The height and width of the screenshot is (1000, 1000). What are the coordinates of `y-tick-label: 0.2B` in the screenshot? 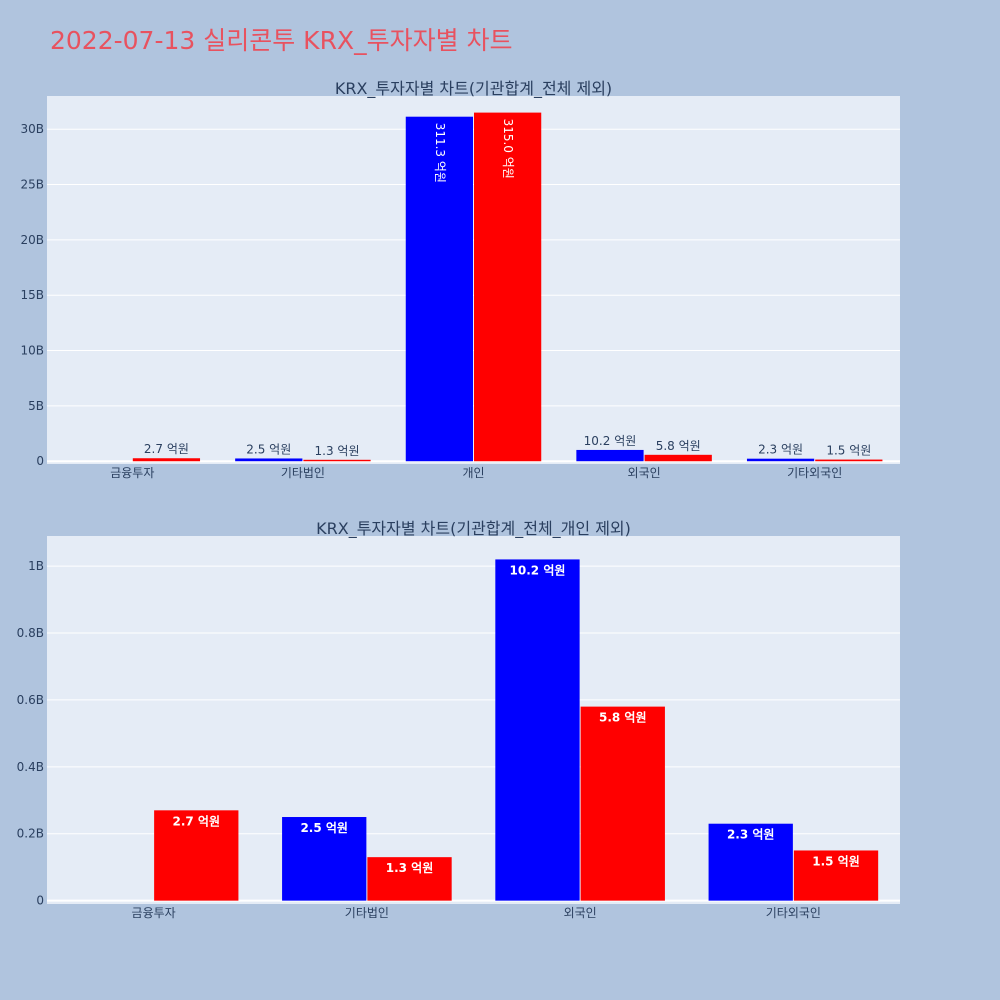 It's located at (30, 834).